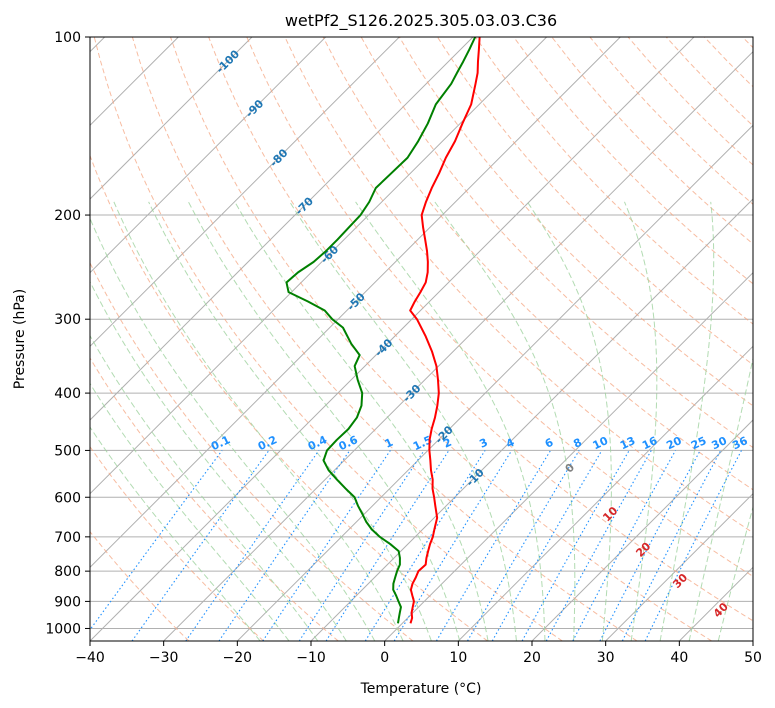 The image size is (775, 708). Describe the element at coordinates (67, 216) in the screenshot. I see `y-tick-label: 200` at that location.